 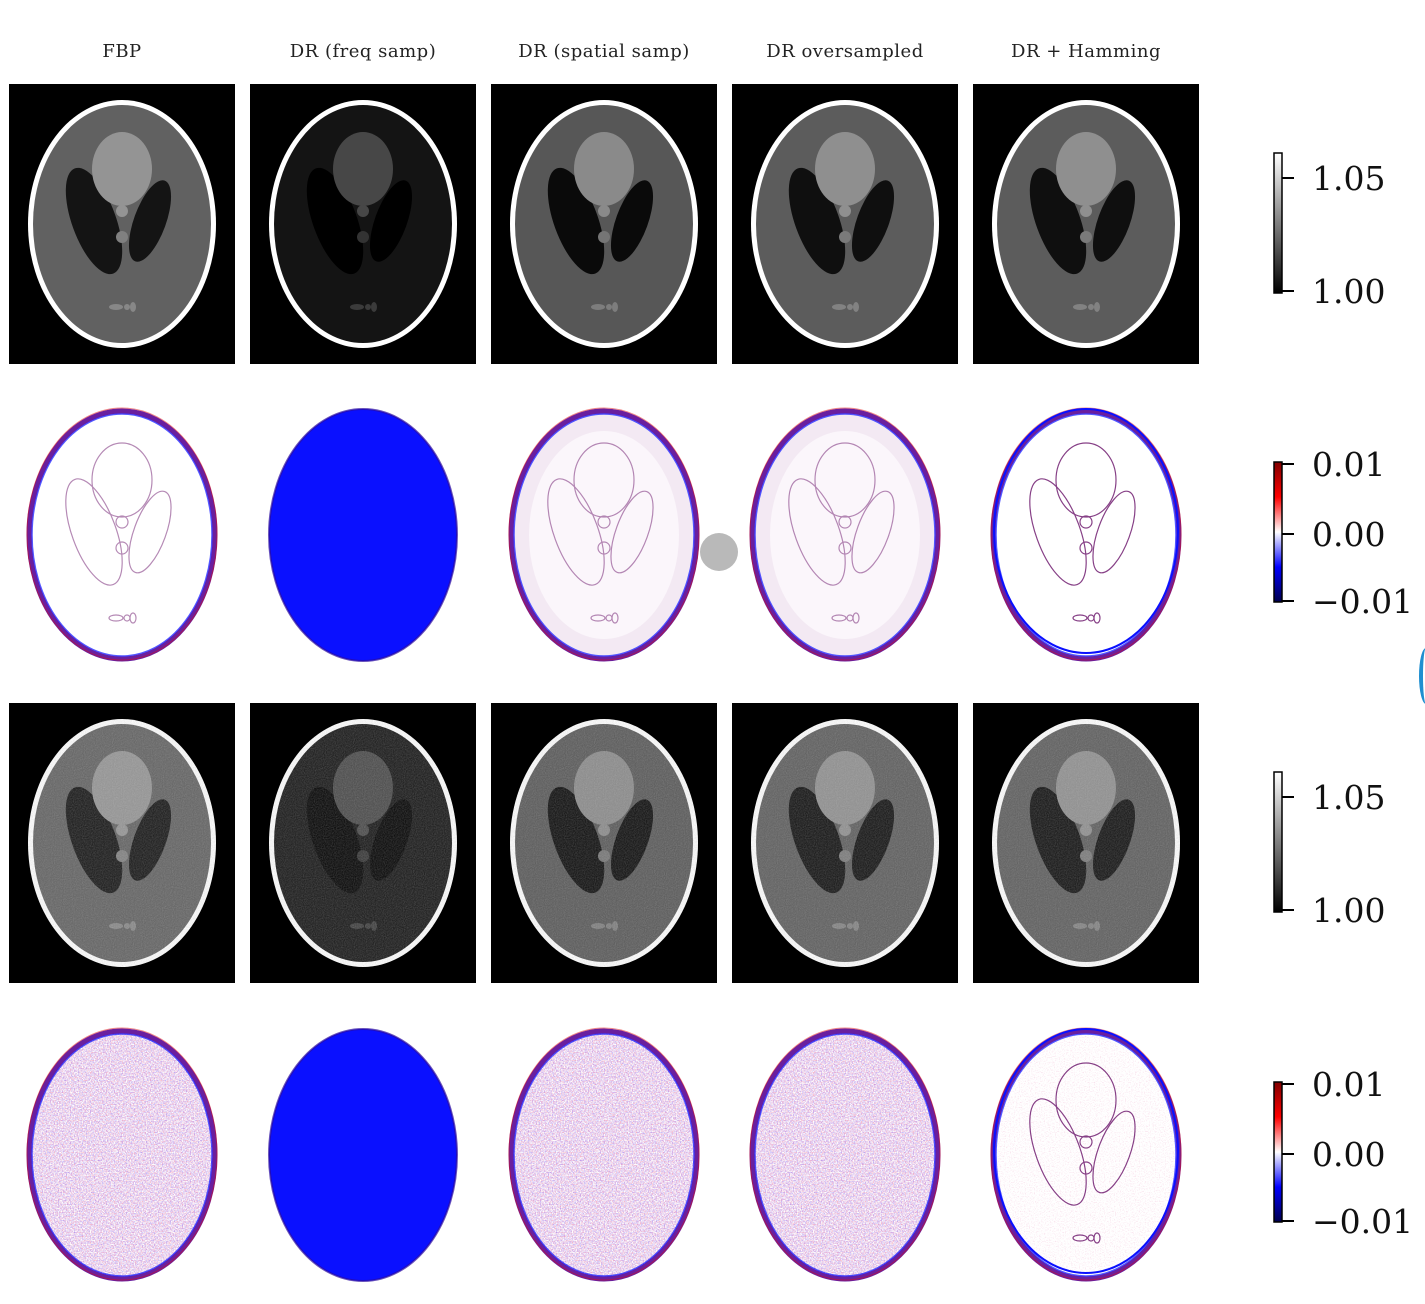 I want to click on panel-row3-dr-hamming, so click(x=1086, y=843).